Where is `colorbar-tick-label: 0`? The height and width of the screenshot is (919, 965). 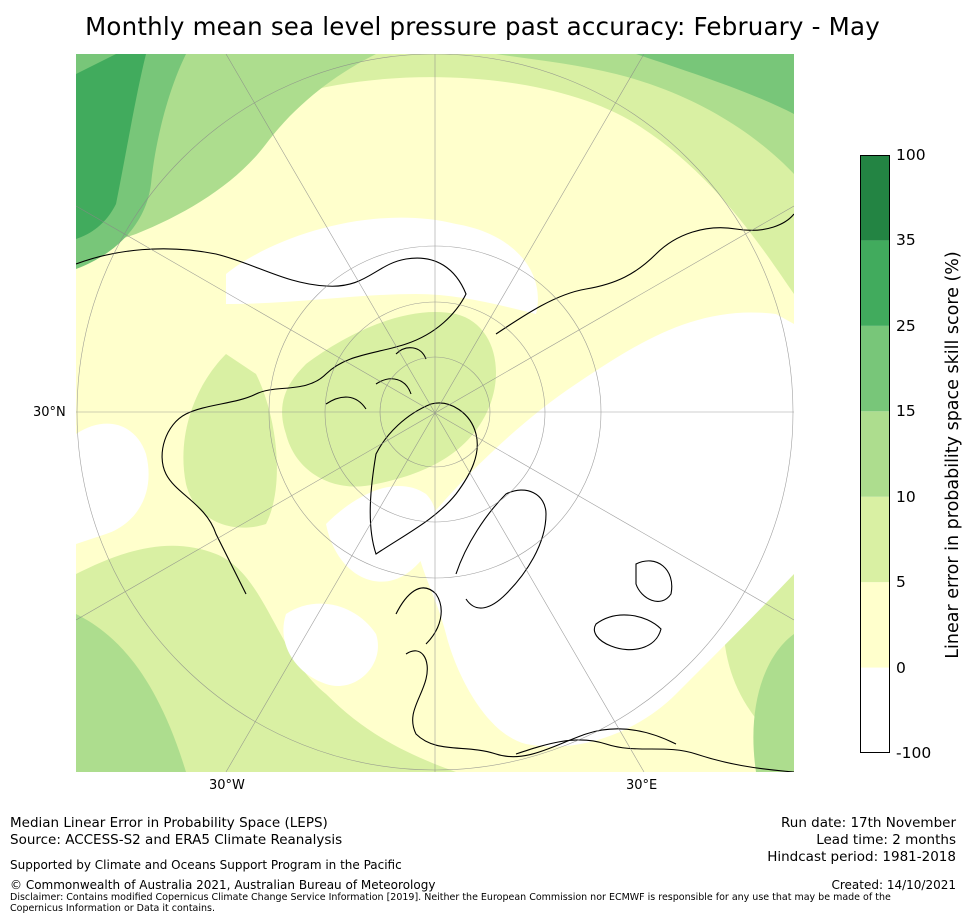
colorbar-tick-label: 0 is located at coordinates (901, 667).